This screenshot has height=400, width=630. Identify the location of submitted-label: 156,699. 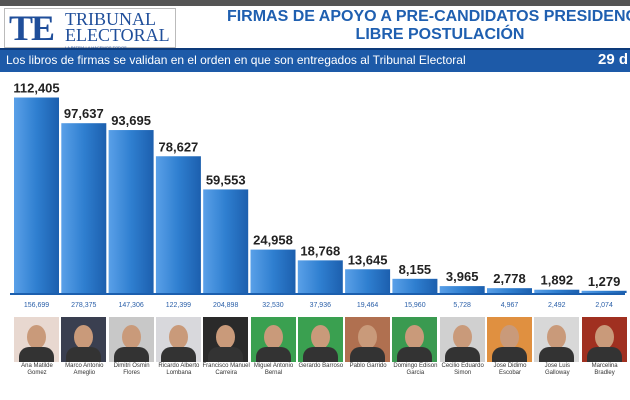
(36, 305).